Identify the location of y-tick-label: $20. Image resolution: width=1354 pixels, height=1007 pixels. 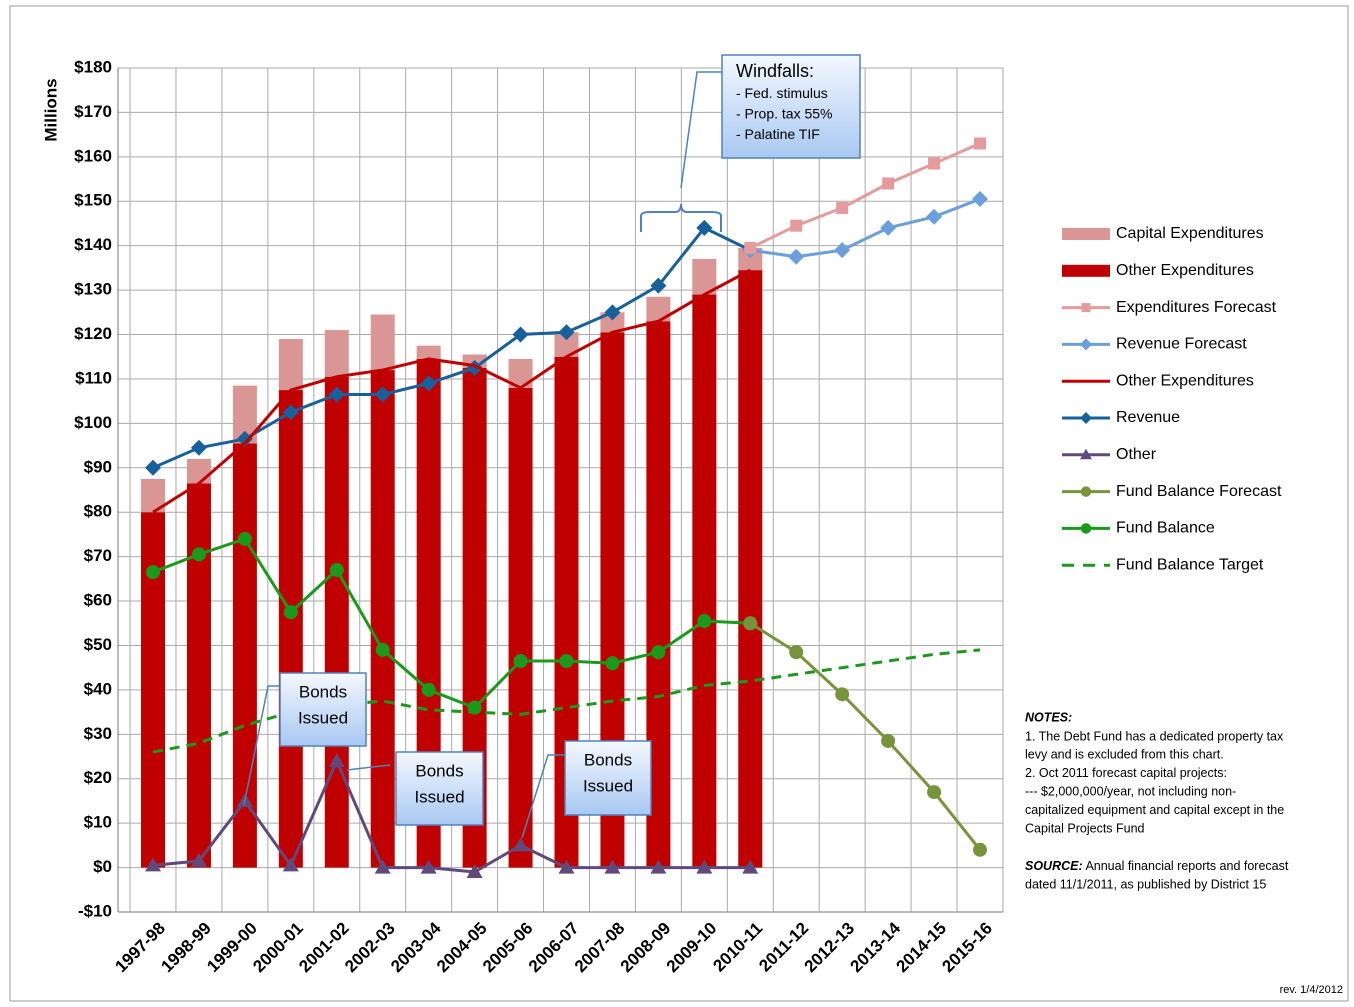
(98, 777).